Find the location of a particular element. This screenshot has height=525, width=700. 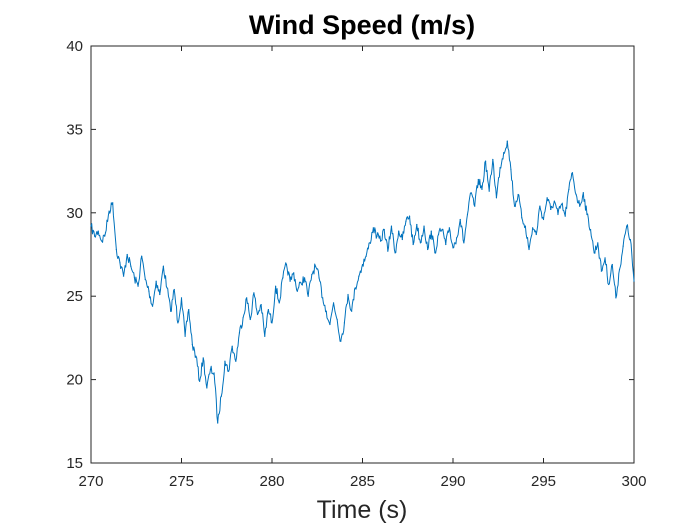

x-axis-label: Time (s) is located at coordinates (362, 510).